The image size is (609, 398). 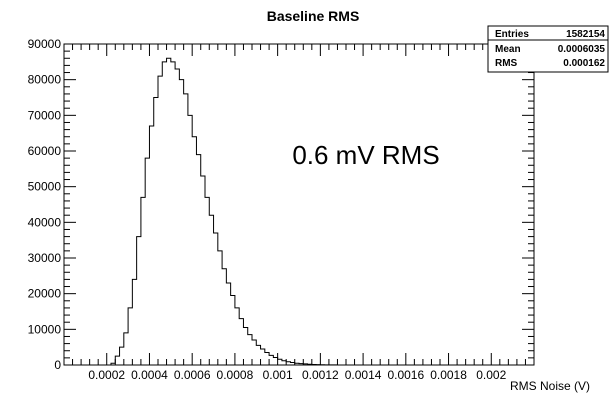 What do you see at coordinates (584, 63) in the screenshot?
I see `stats-rms-value: 0.000162` at bounding box center [584, 63].